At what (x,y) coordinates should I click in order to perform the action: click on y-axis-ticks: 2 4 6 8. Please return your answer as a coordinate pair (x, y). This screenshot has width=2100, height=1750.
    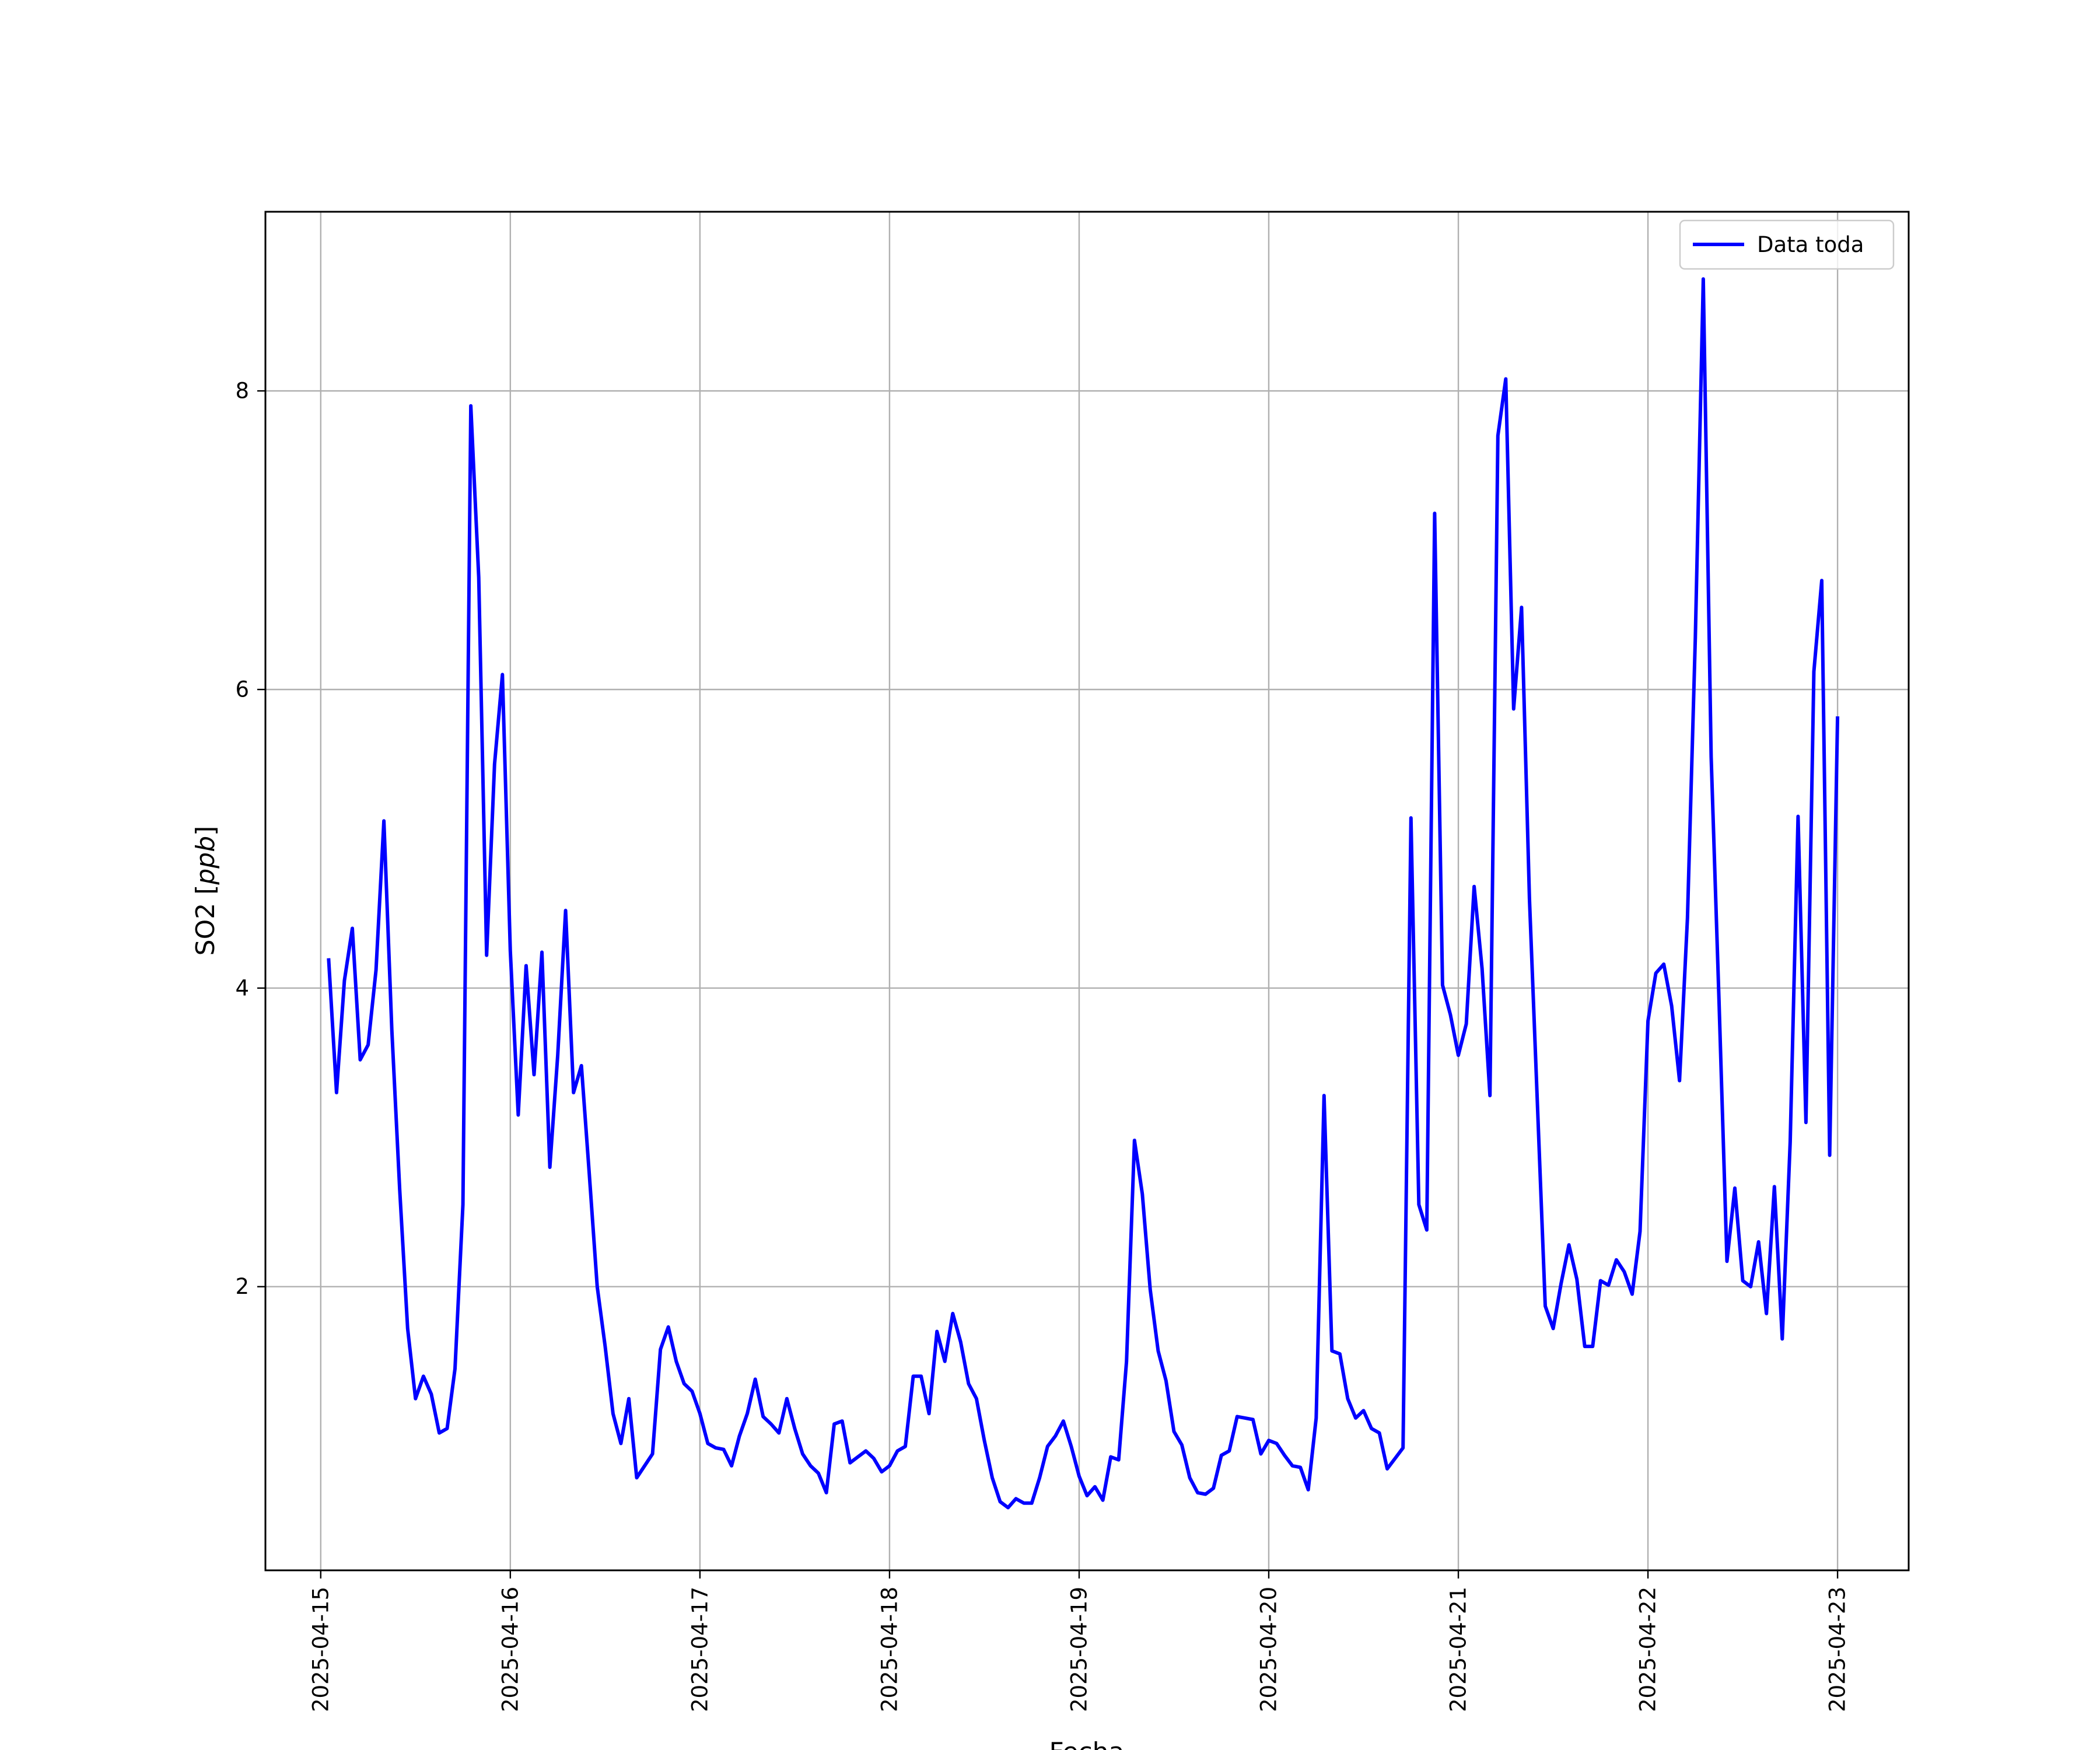
    Looking at the image, I should click on (250, 839).